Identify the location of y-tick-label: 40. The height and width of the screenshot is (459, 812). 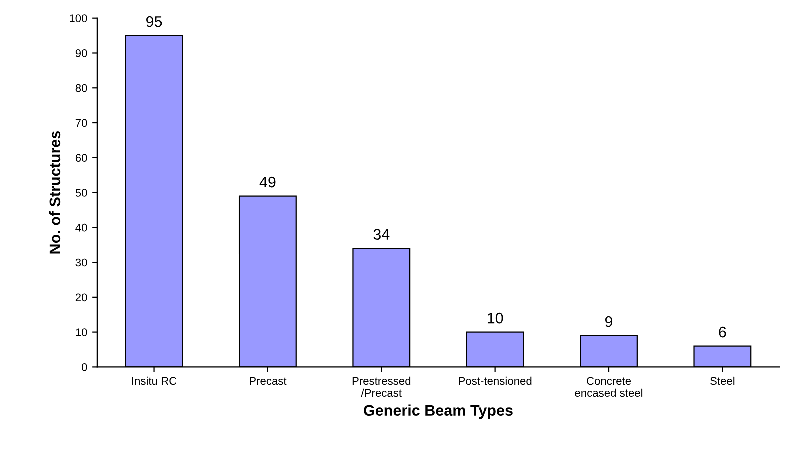
(82, 228).